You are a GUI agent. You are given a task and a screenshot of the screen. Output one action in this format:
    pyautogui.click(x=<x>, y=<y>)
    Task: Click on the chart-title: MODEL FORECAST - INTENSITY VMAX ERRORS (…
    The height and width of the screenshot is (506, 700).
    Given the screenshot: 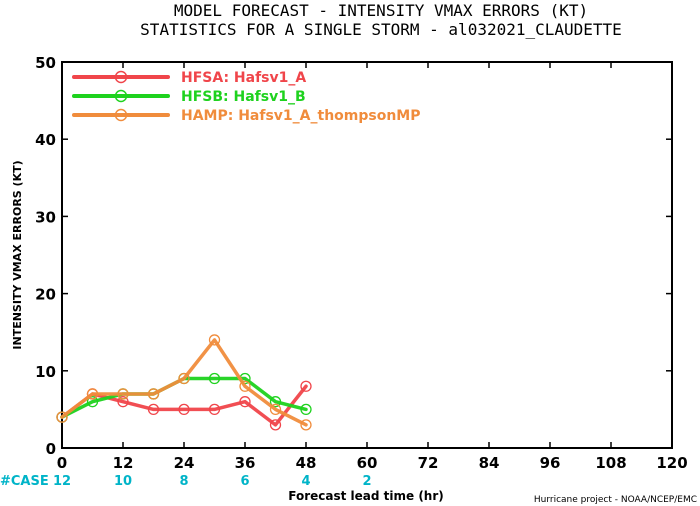 What is the action you would take?
    pyautogui.click(x=381, y=10)
    